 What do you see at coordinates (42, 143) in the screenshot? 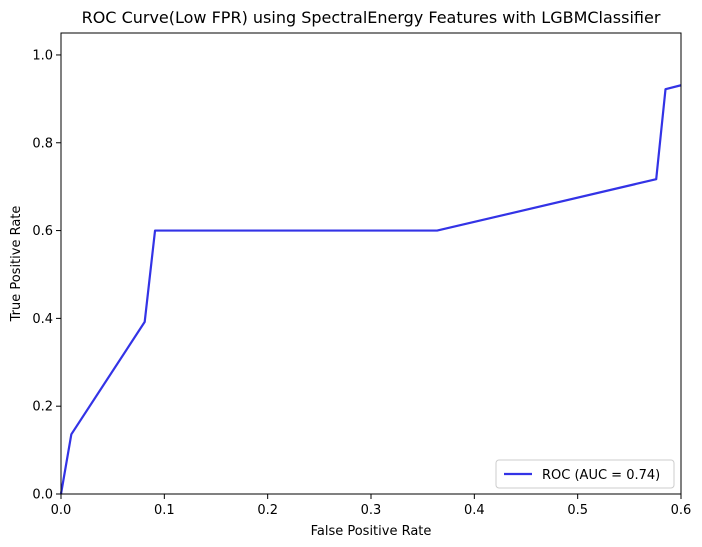
I see `y-tick-label: 0.8` at bounding box center [42, 143].